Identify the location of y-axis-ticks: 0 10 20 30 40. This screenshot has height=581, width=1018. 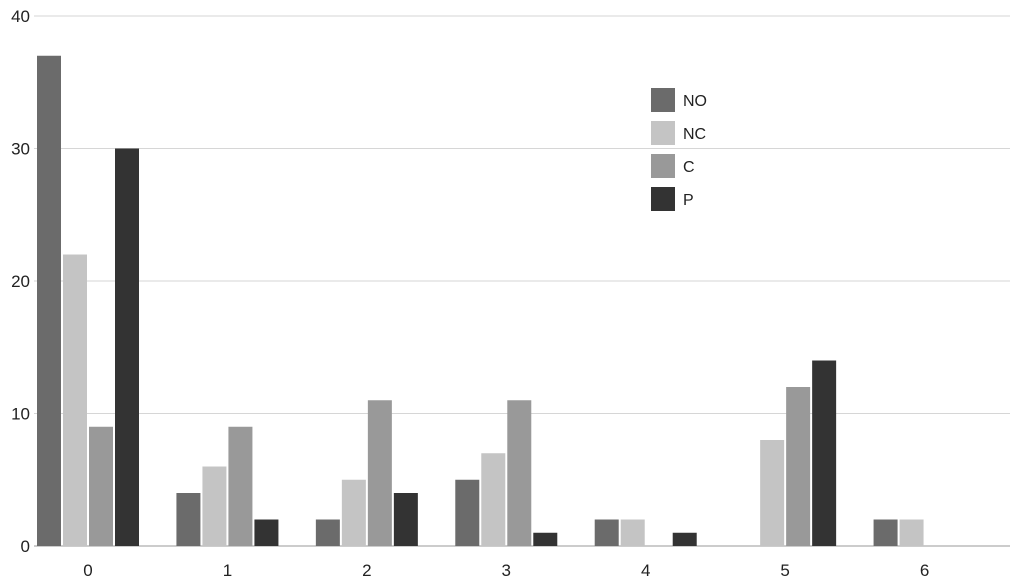
(20, 281).